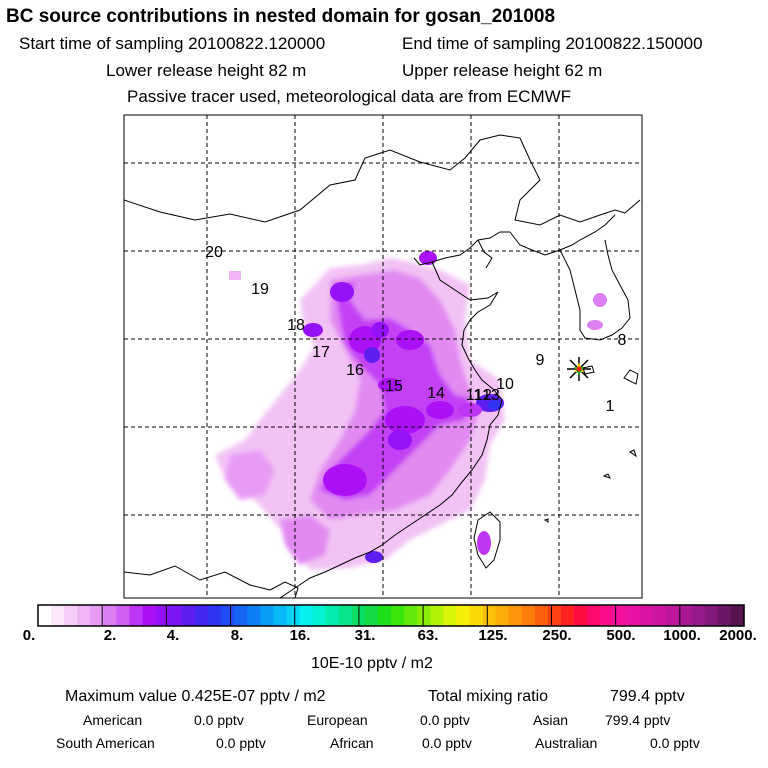  Describe the element at coordinates (566, 743) in the screenshot. I see `australian-label: Australian` at that location.